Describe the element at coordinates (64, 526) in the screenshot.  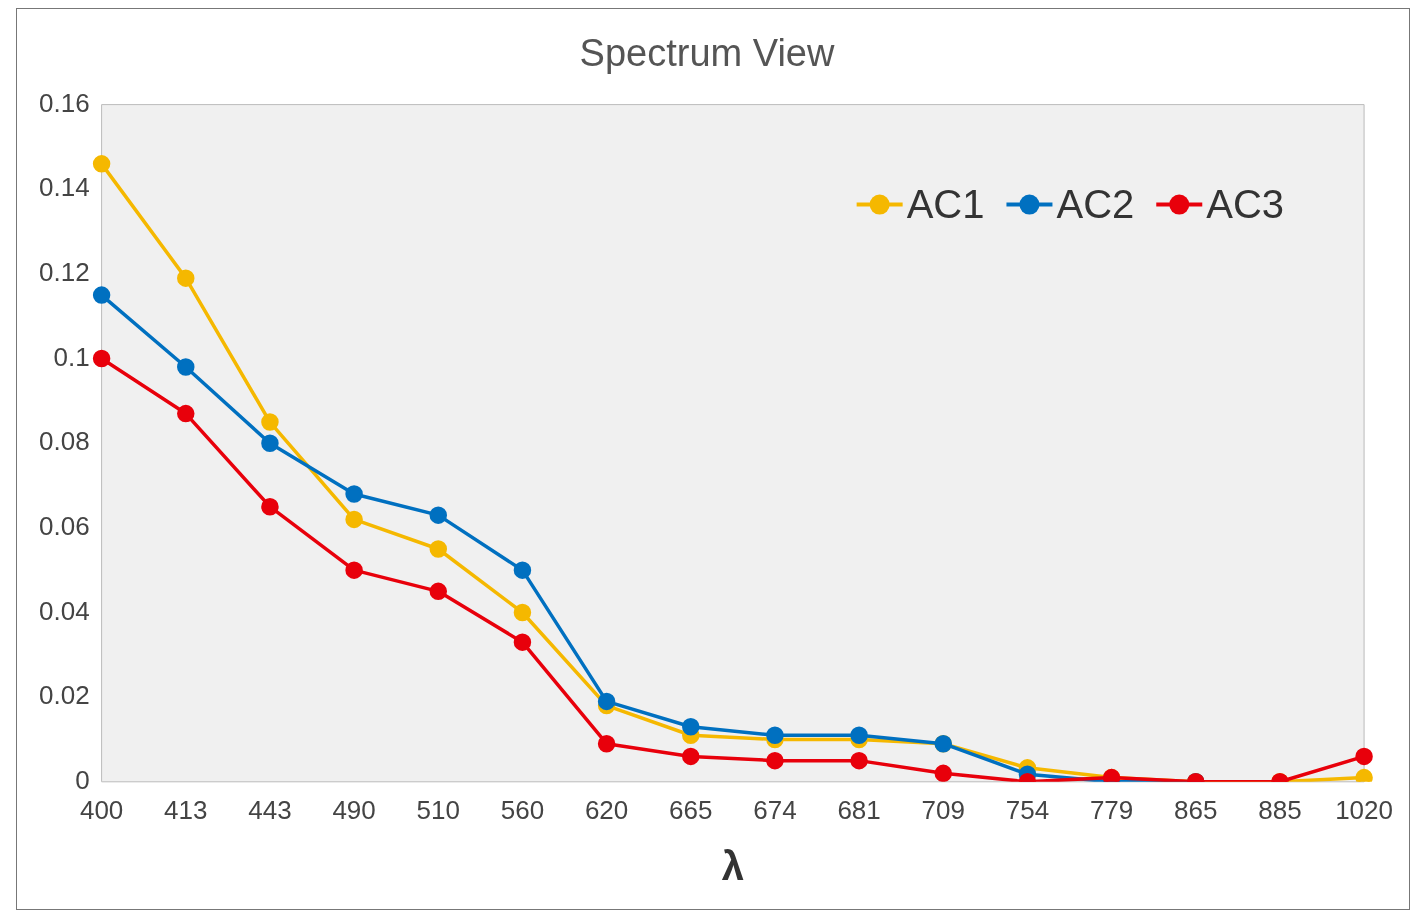
I see `y-tick-label: 0.06` at that location.